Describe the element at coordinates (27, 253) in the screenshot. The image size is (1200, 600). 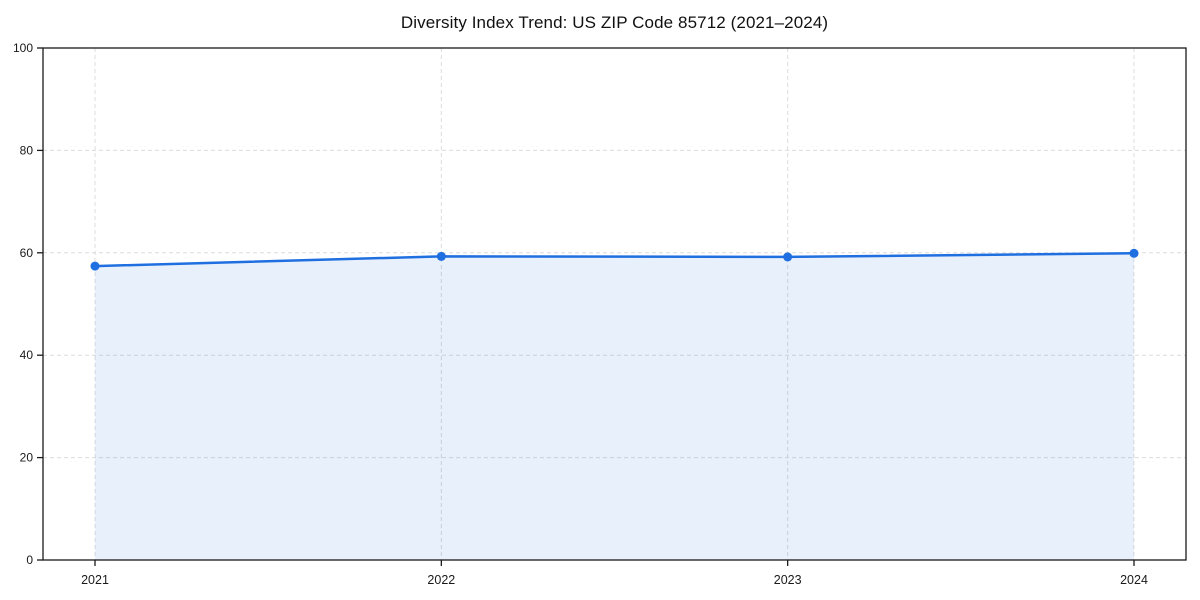
I see `y-tick-label: 60` at that location.